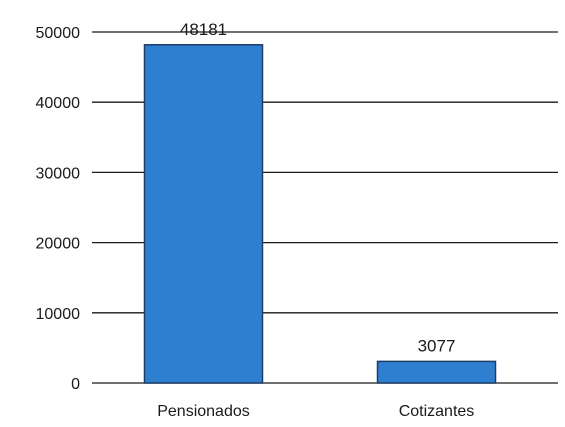 Image resolution: width=565 pixels, height=427 pixels. What do you see at coordinates (203, 29) in the screenshot?
I see `data-label: 48181` at bounding box center [203, 29].